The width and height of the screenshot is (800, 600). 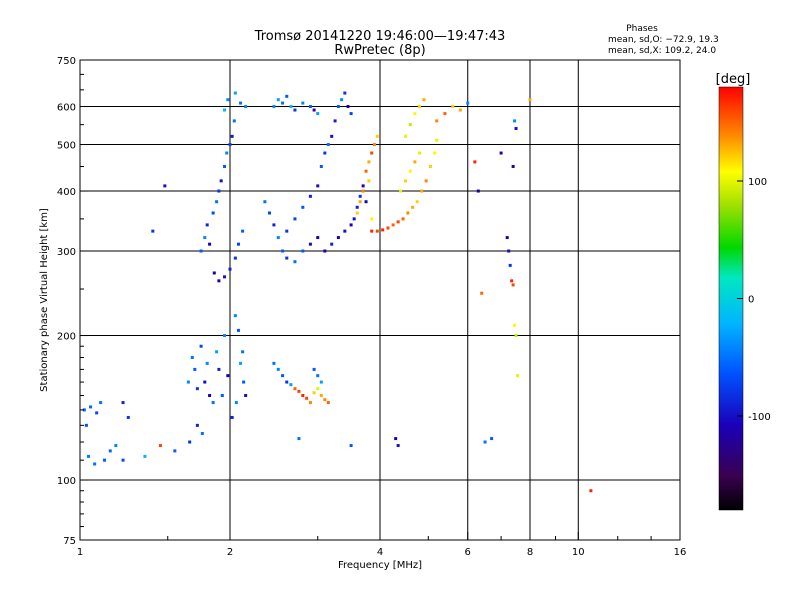 I want to click on x-axis: 1 2 4 6 8 10 16, so click(x=382, y=545).